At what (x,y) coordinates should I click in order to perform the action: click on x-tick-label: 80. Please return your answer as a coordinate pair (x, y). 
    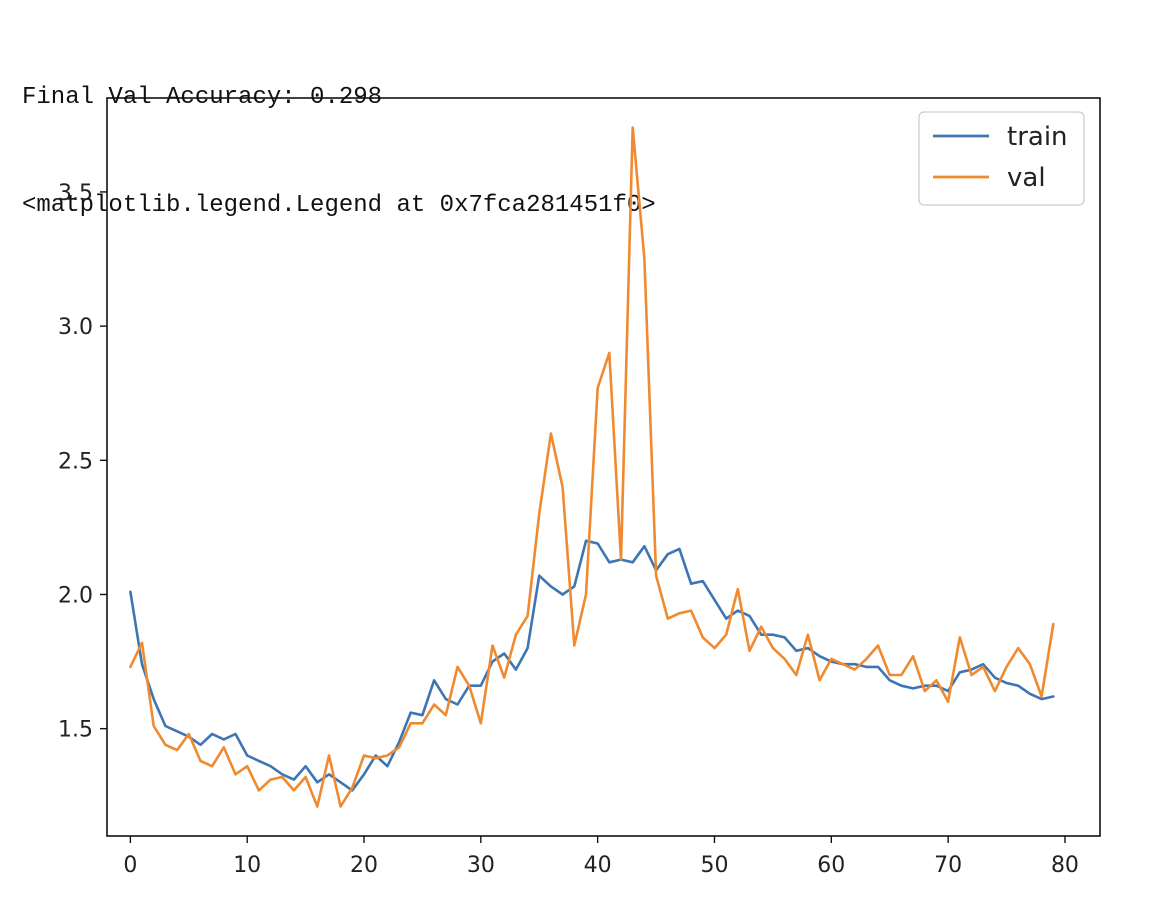
    Looking at the image, I should click on (1065, 865).